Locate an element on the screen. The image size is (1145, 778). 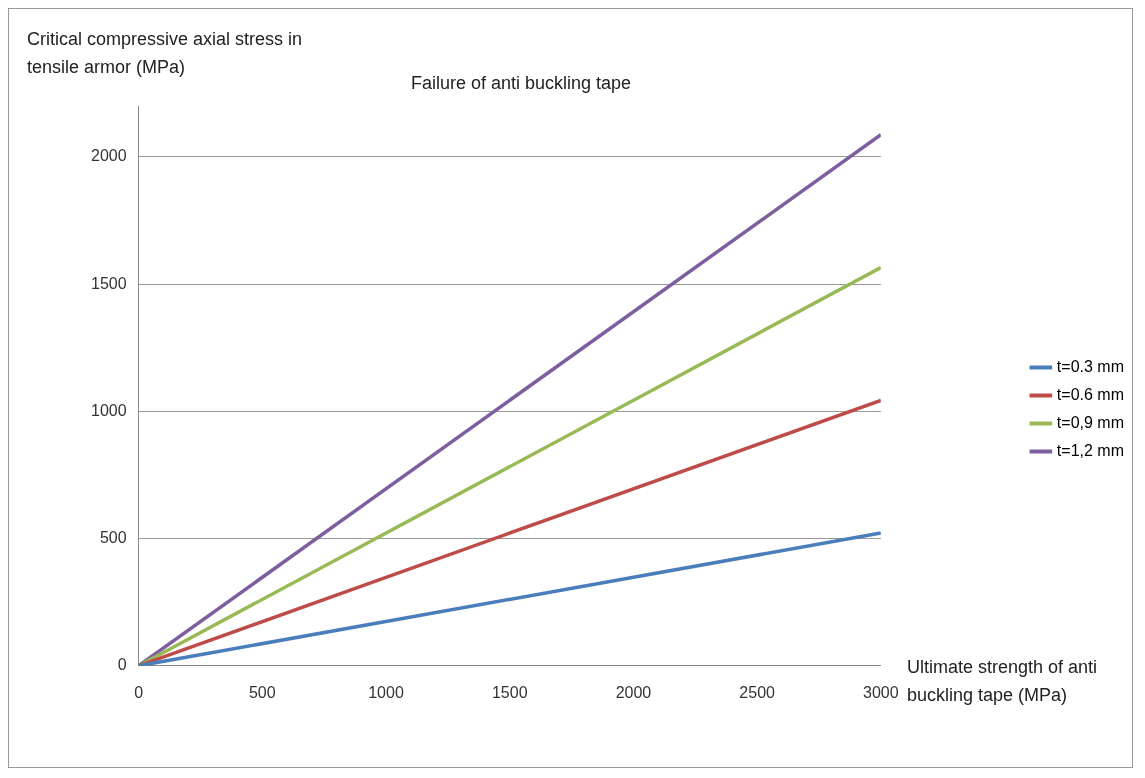
x-tick-label: 2500 is located at coordinates (757, 692).